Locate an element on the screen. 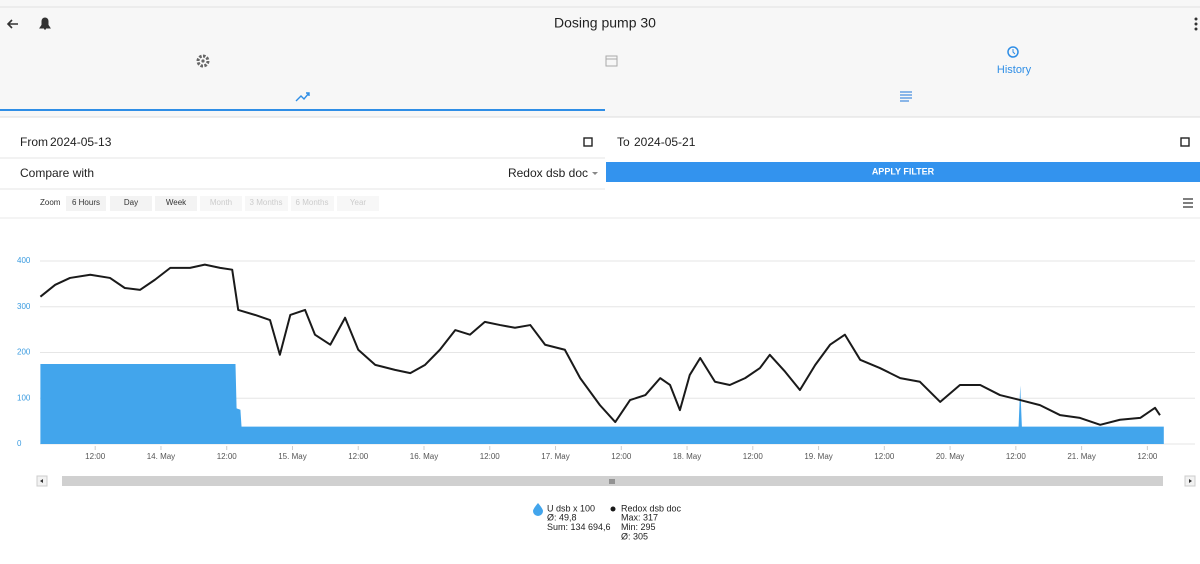 Image resolution: width=1200 pixels, height=564 pixels. from-date: 2024-05-13 is located at coordinates (81, 142).